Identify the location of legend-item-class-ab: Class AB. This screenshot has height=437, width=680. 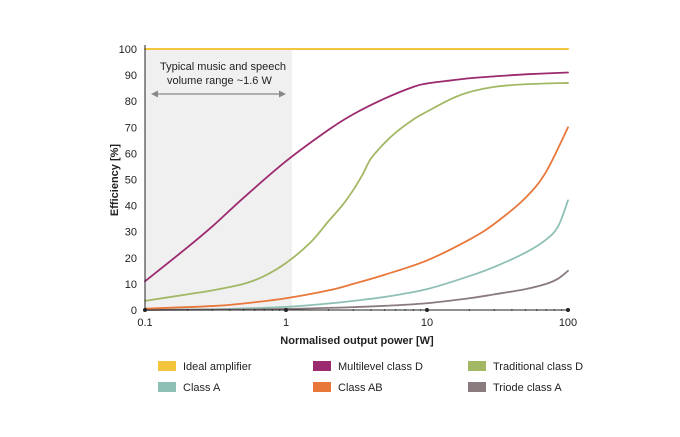
(348, 388).